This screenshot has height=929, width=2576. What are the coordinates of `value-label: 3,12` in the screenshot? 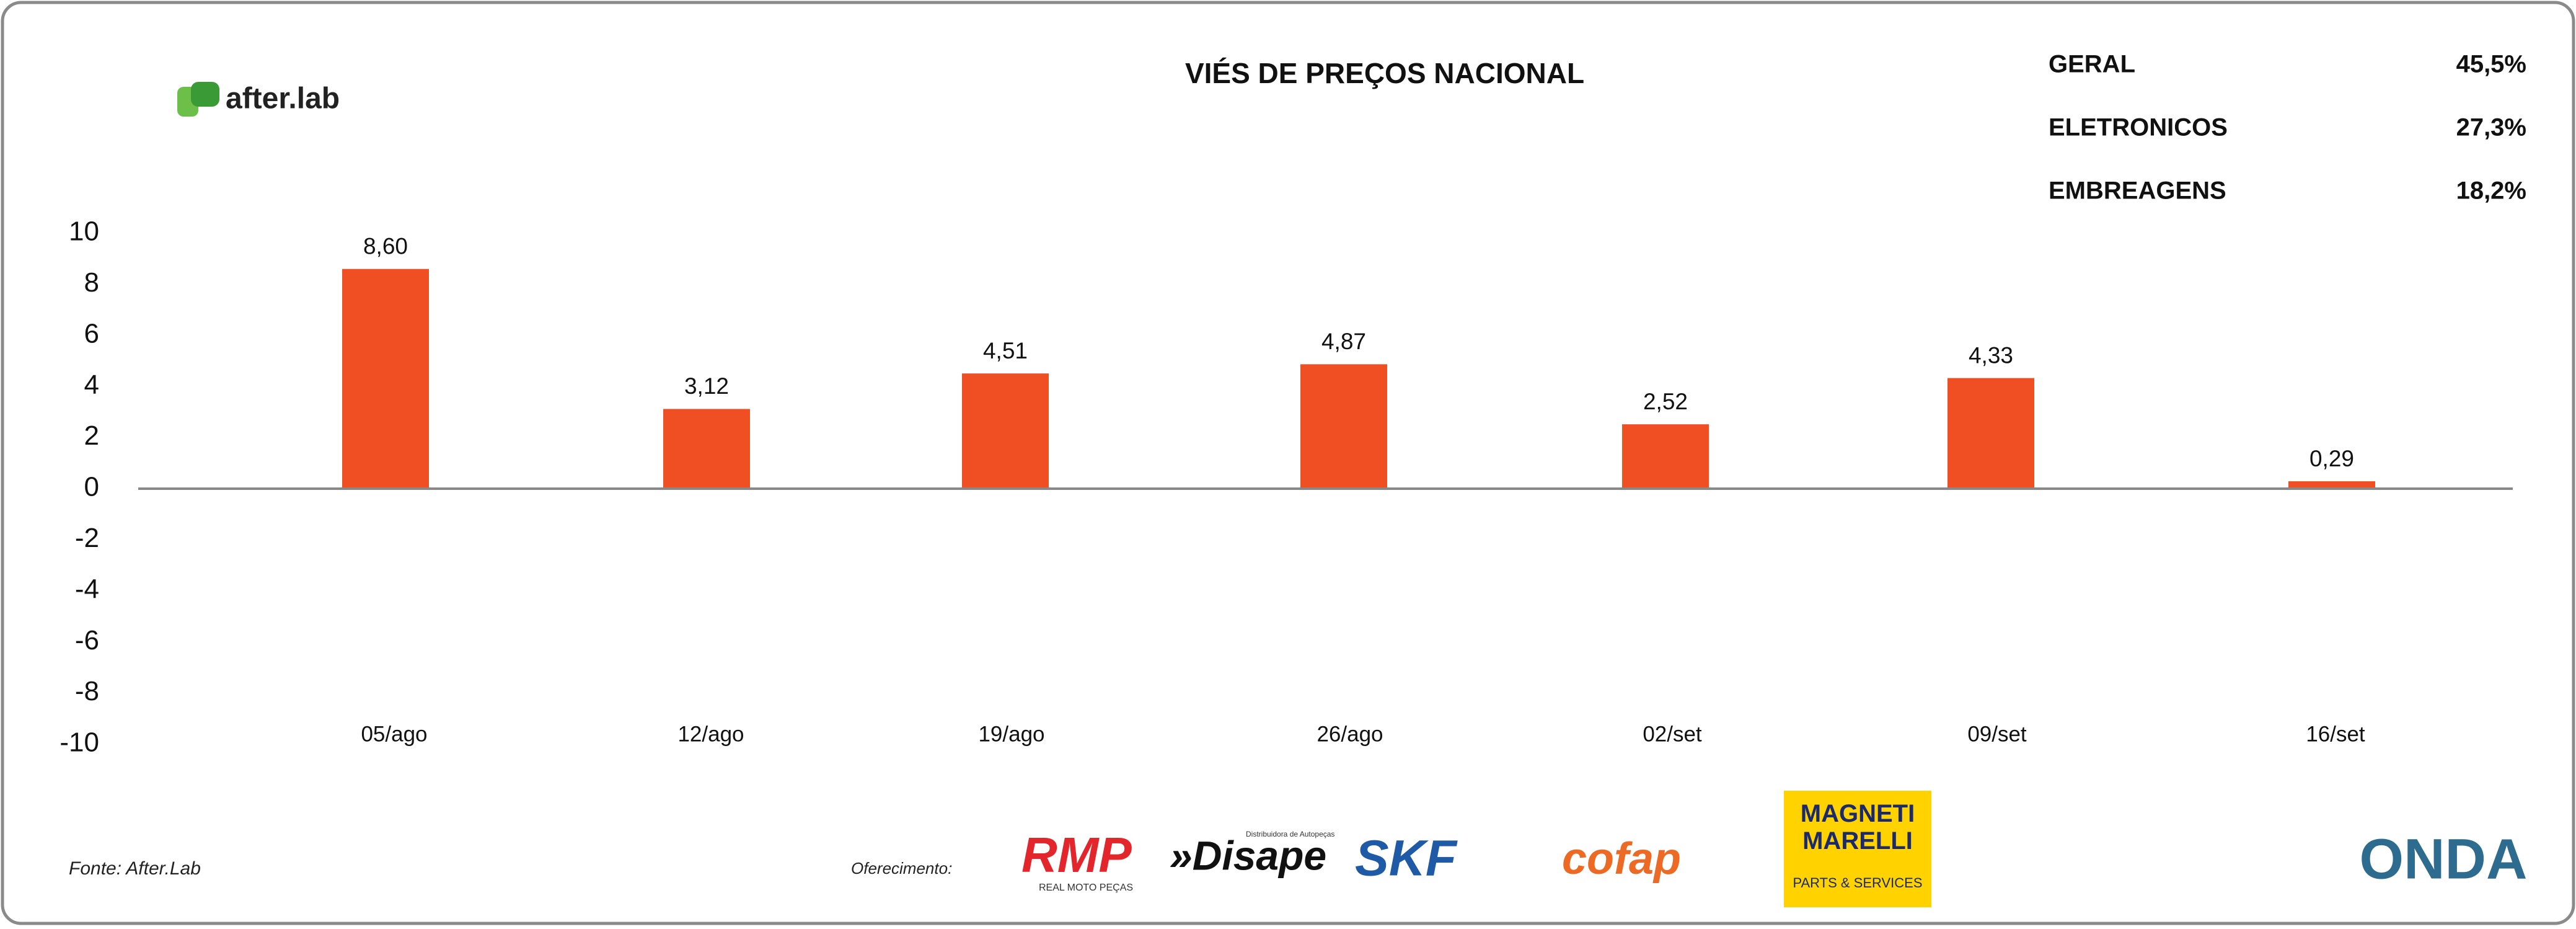 It's located at (706, 386).